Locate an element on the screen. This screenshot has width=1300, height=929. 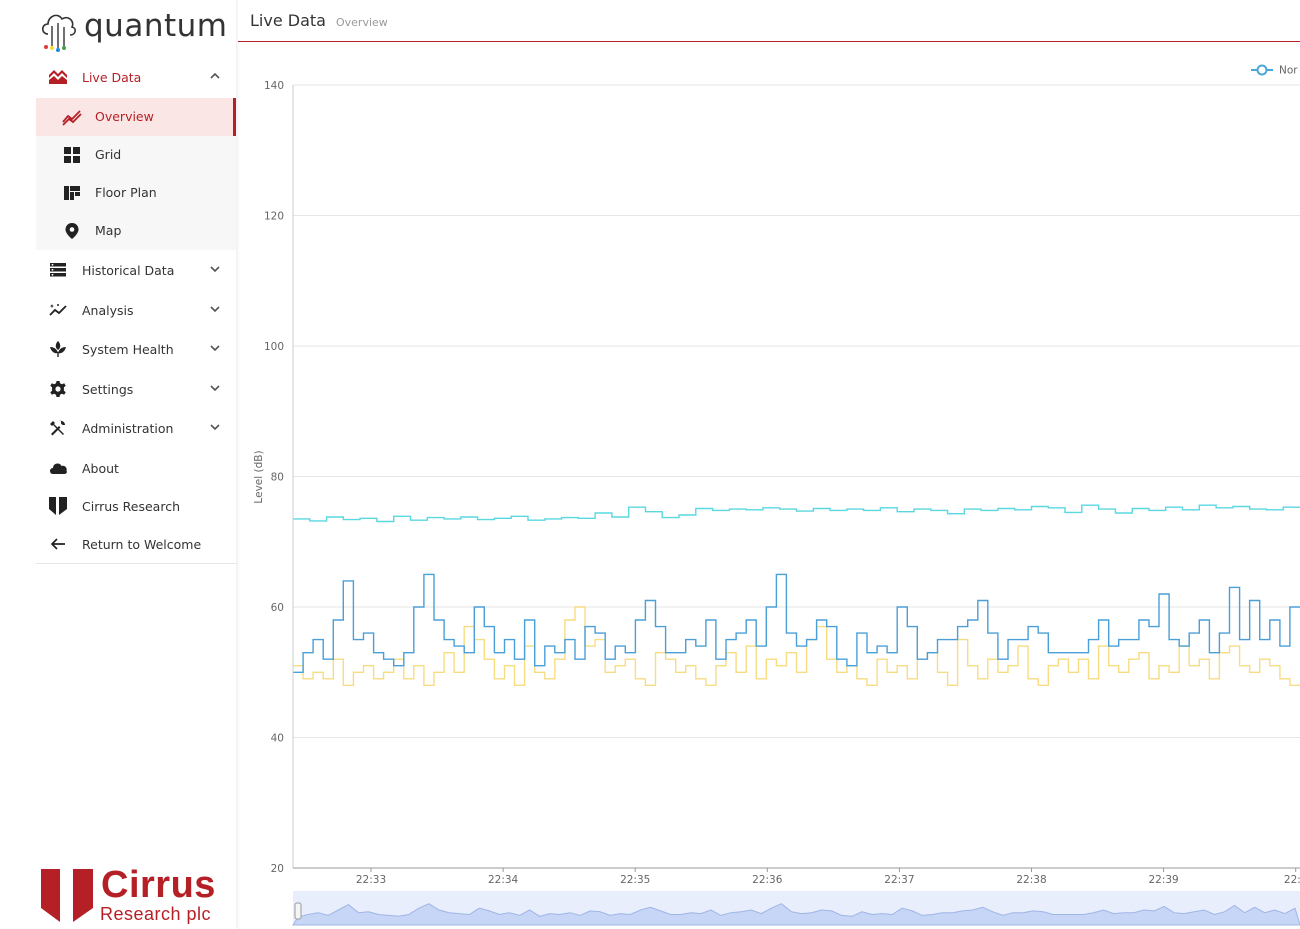
series-line-cyan is located at coordinates (796, 513).